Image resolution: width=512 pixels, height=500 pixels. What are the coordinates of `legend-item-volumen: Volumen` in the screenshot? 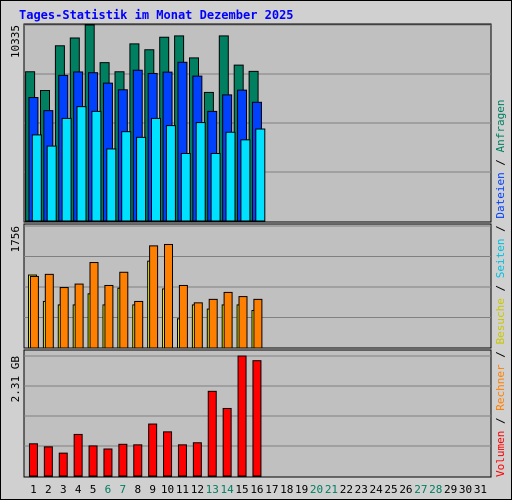 It's located at (500, 454).